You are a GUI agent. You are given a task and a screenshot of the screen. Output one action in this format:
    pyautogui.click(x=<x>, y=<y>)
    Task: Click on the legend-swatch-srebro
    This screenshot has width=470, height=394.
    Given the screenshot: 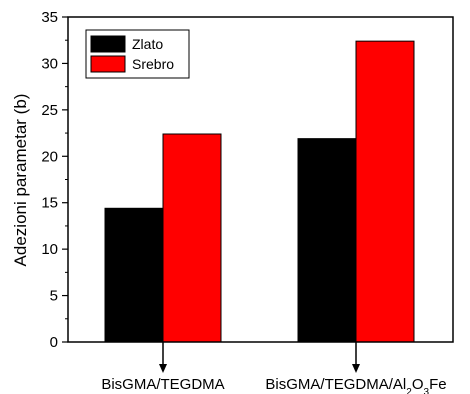 What is the action you would take?
    pyautogui.click(x=108, y=64)
    